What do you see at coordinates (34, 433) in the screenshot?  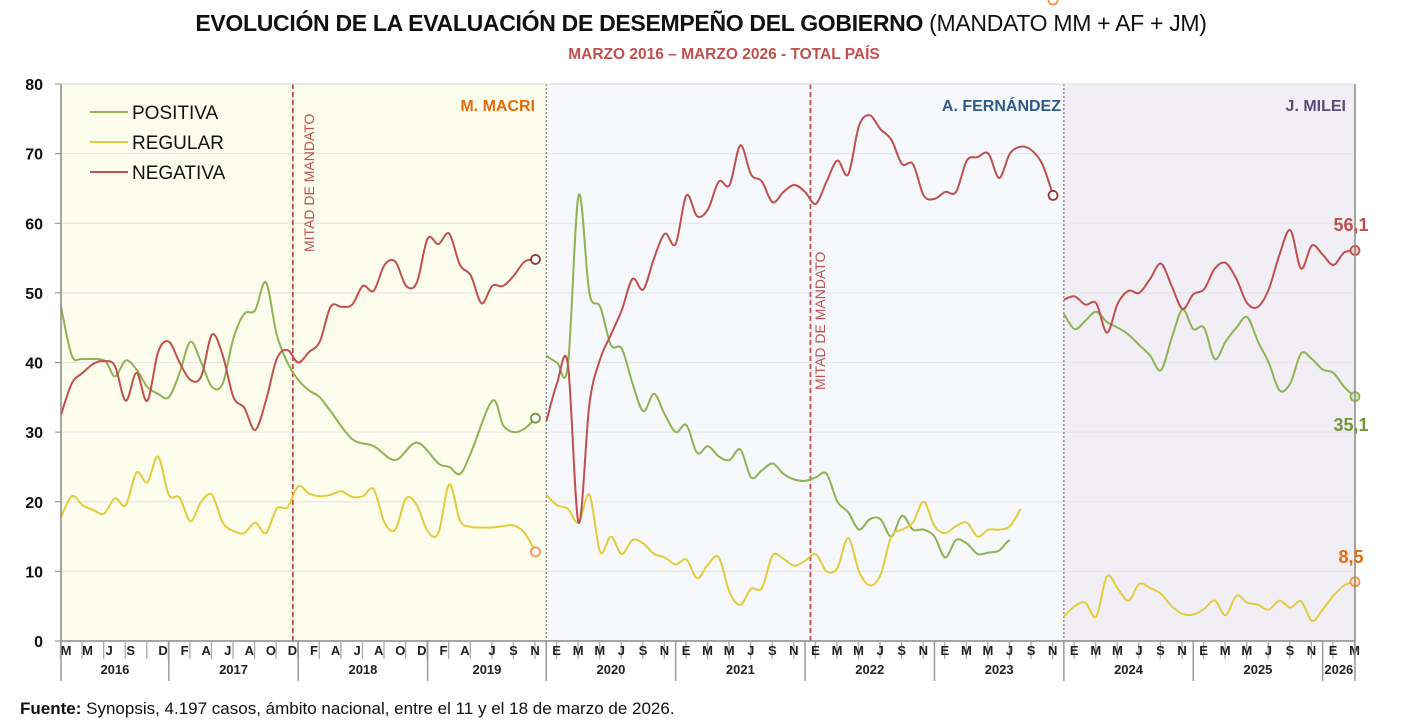 I see `y-tick-label: 30` at bounding box center [34, 433].